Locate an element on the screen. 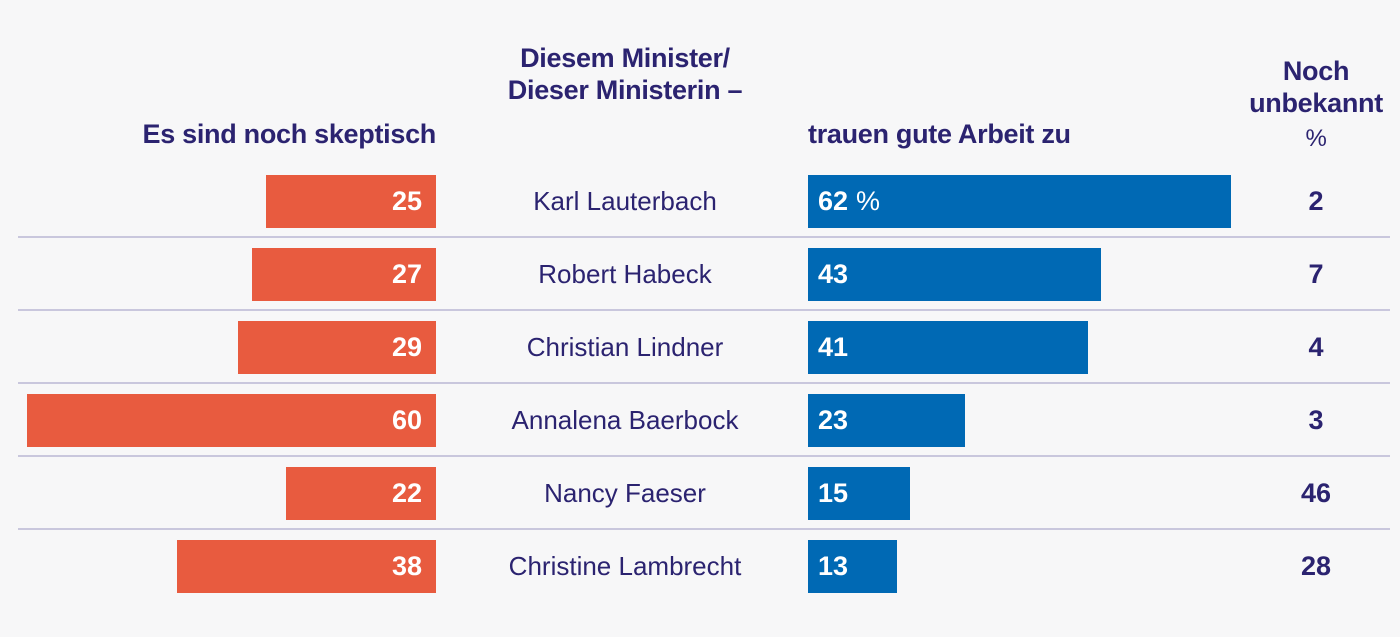  header-minister-line2: Dieser Ministerin – is located at coordinates (625, 90).